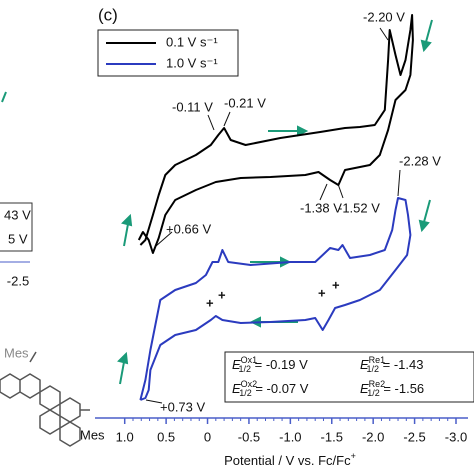 The image size is (474, 474). I want to click on half-potential-sup: Ox1, so click(249, 360).